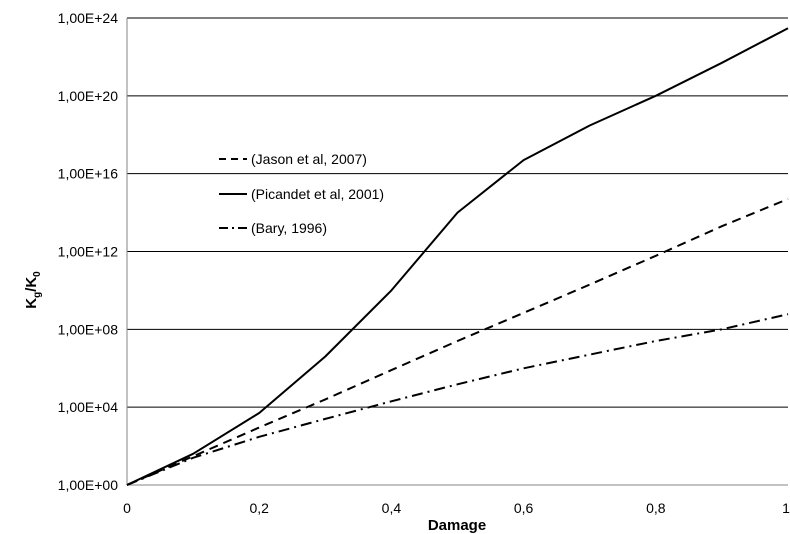  Describe the element at coordinates (127, 508) in the screenshot. I see `x-tick-label: 0` at that location.